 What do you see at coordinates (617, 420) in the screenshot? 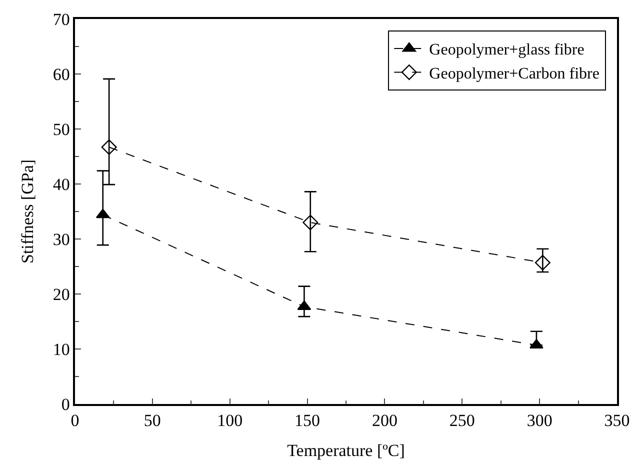
I see `x-tick-label: 350` at bounding box center [617, 420].